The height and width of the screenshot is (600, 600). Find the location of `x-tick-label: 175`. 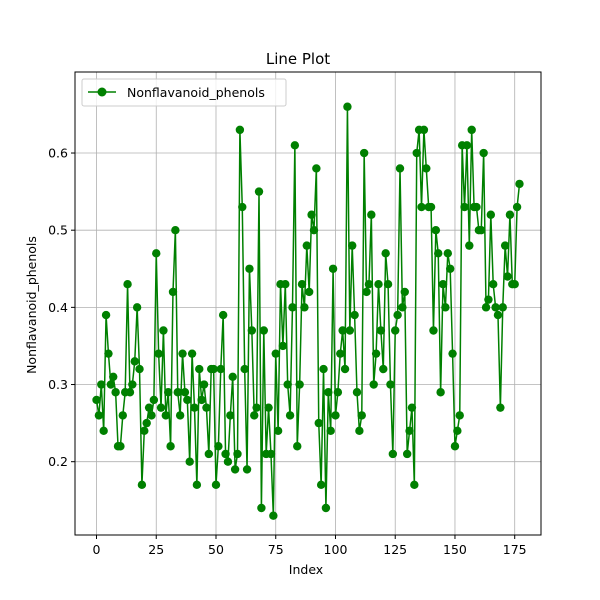

x-tick-label: 175 is located at coordinates (515, 549).